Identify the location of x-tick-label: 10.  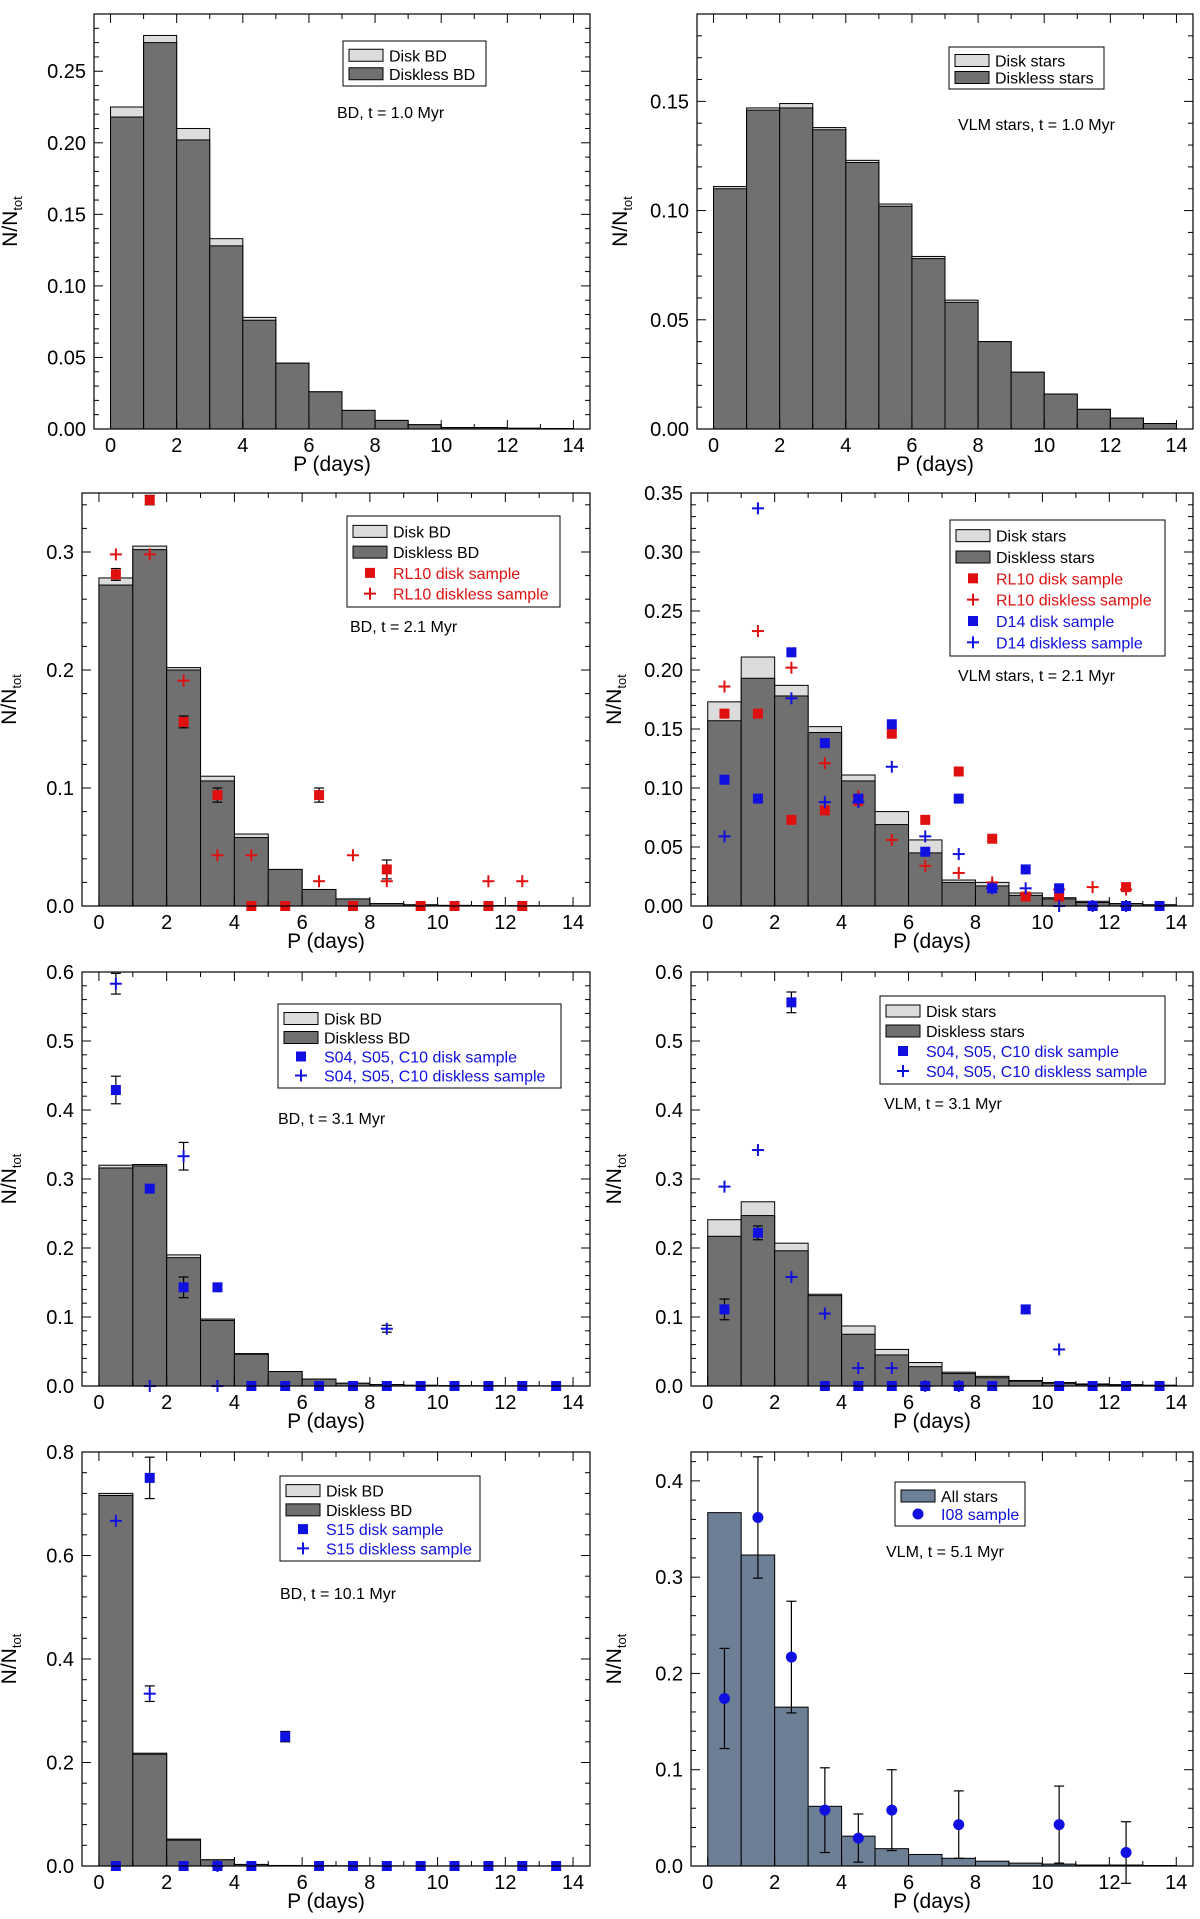
(1044, 446).